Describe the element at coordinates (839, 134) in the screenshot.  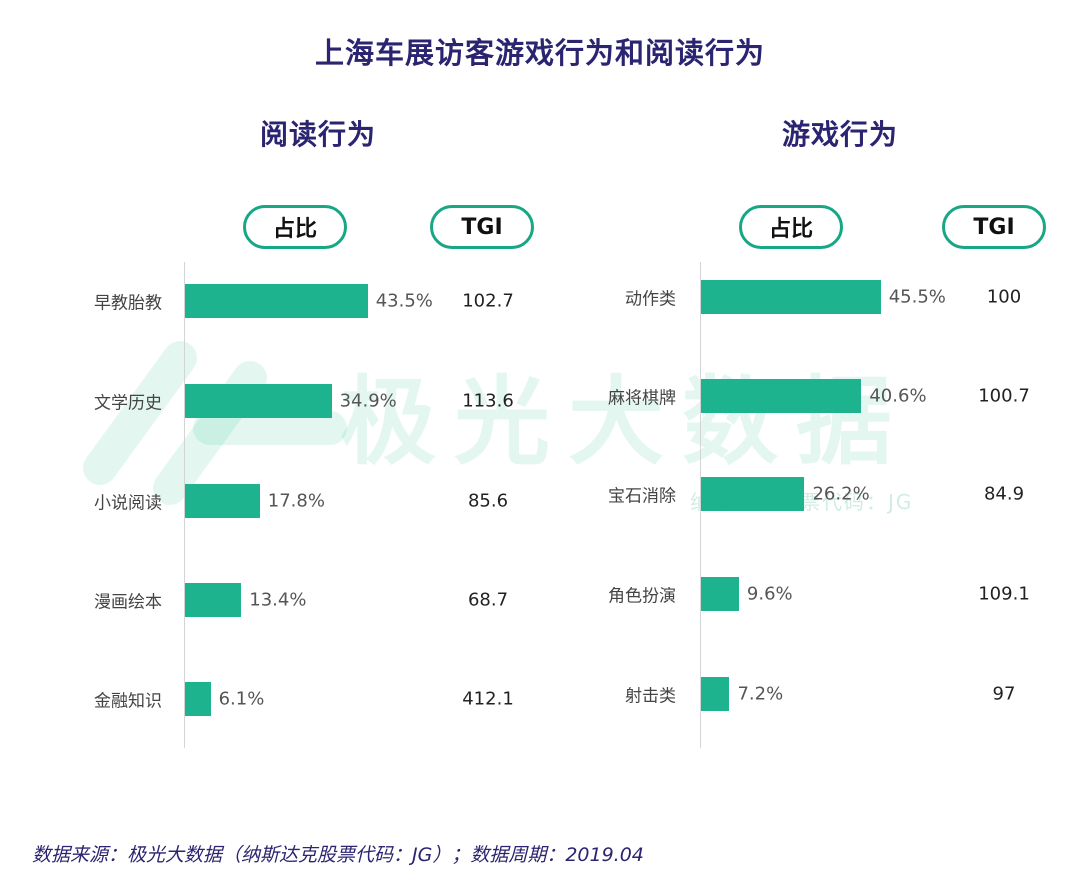
I see `gaming-panel-title: 游戏行为` at that location.